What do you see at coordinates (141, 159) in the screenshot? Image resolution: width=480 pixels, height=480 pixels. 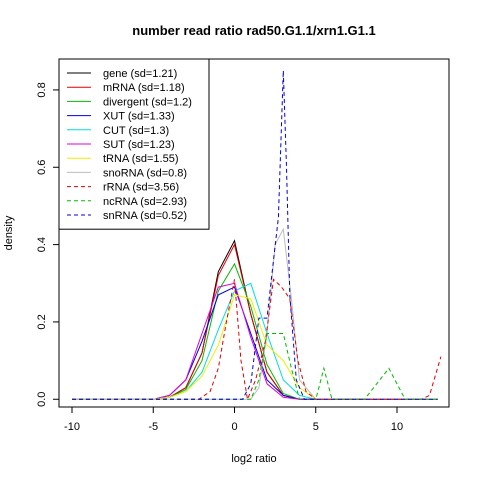 I see `legend-entry: tRNA (sd=1.55)` at bounding box center [141, 159].